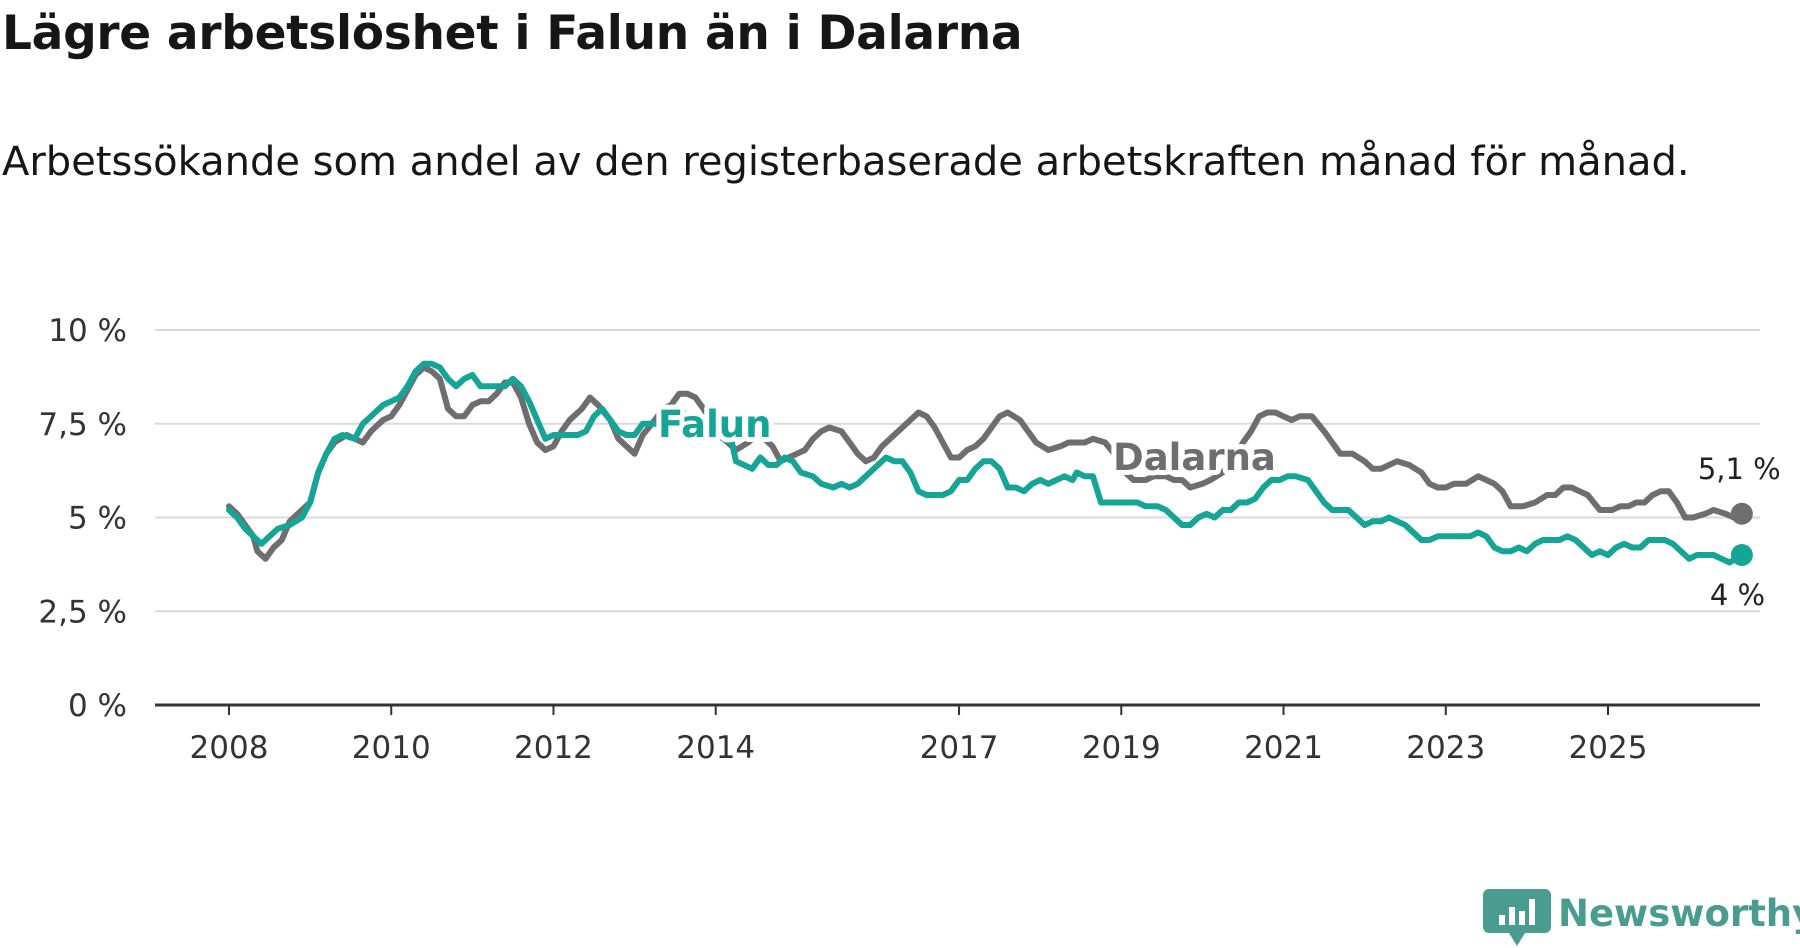 The image size is (1800, 948). Describe the element at coordinates (967, 441) in the screenshot. I see `series-labels: Dalarna Falun` at that location.